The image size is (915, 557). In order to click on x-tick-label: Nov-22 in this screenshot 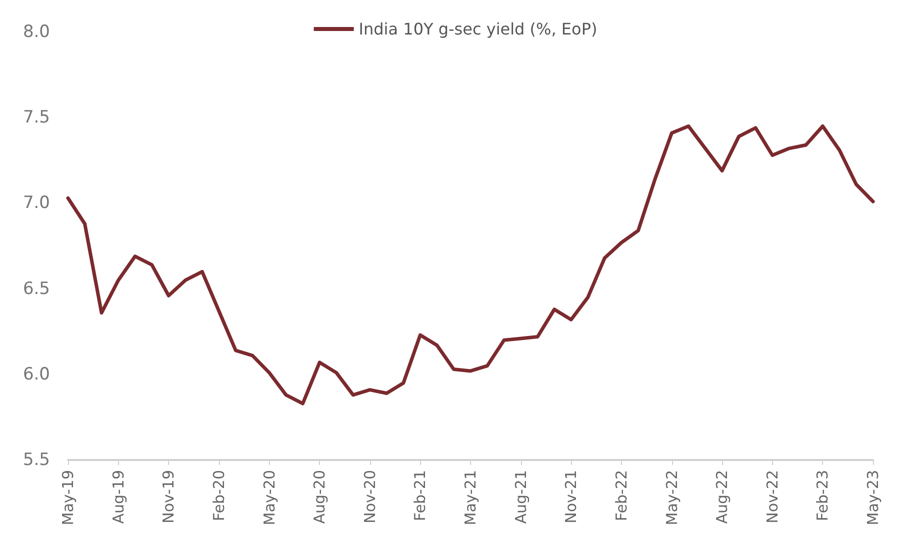, I will do `click(772, 497)`.